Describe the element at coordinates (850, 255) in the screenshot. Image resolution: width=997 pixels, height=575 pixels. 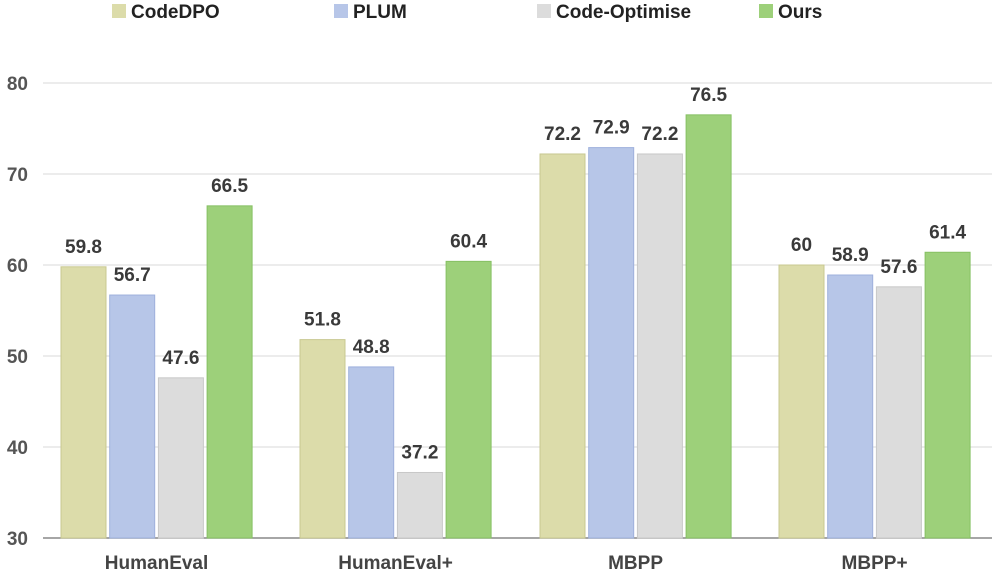
I see `value-label: 58.9` at that location.